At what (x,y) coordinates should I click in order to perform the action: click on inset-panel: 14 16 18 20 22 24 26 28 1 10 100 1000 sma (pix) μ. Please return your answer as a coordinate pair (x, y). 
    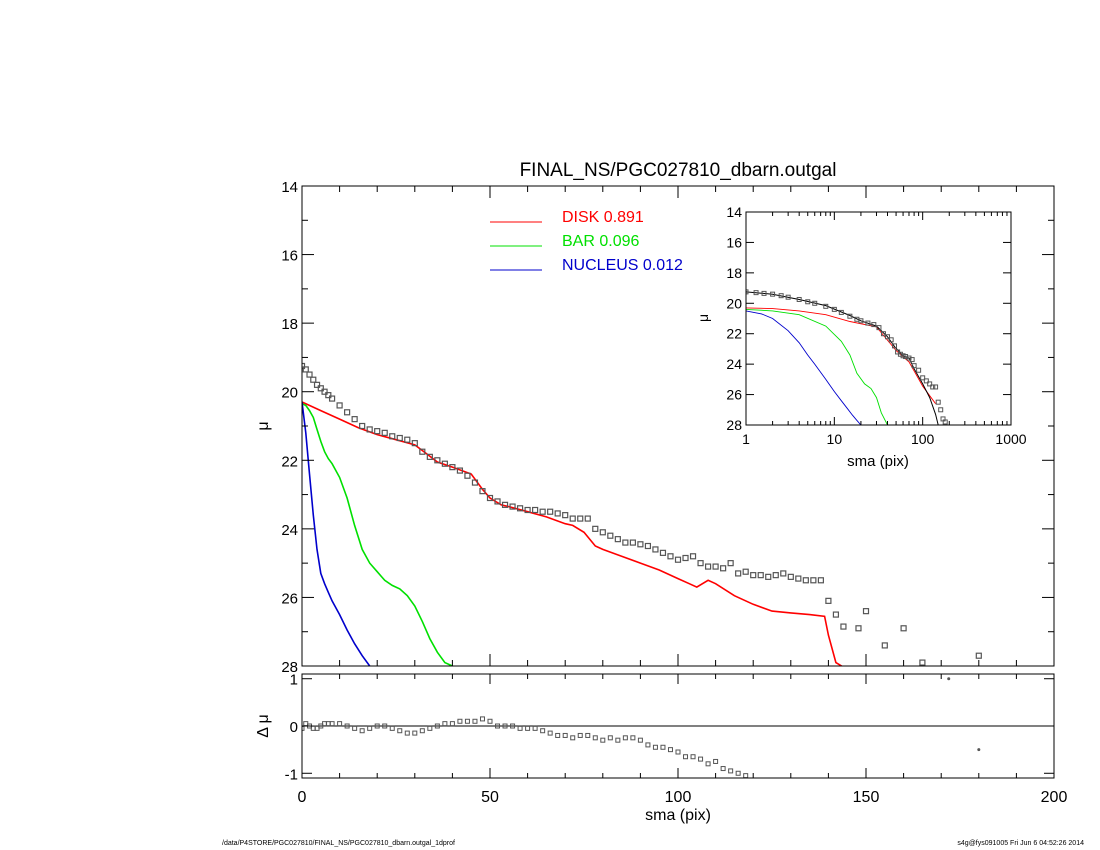
    Looking at the image, I should click on (861, 337).